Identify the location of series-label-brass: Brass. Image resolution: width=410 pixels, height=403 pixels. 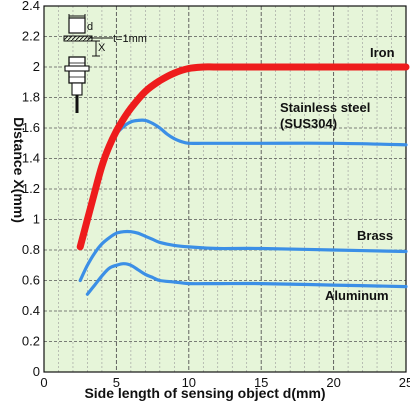
(375, 235).